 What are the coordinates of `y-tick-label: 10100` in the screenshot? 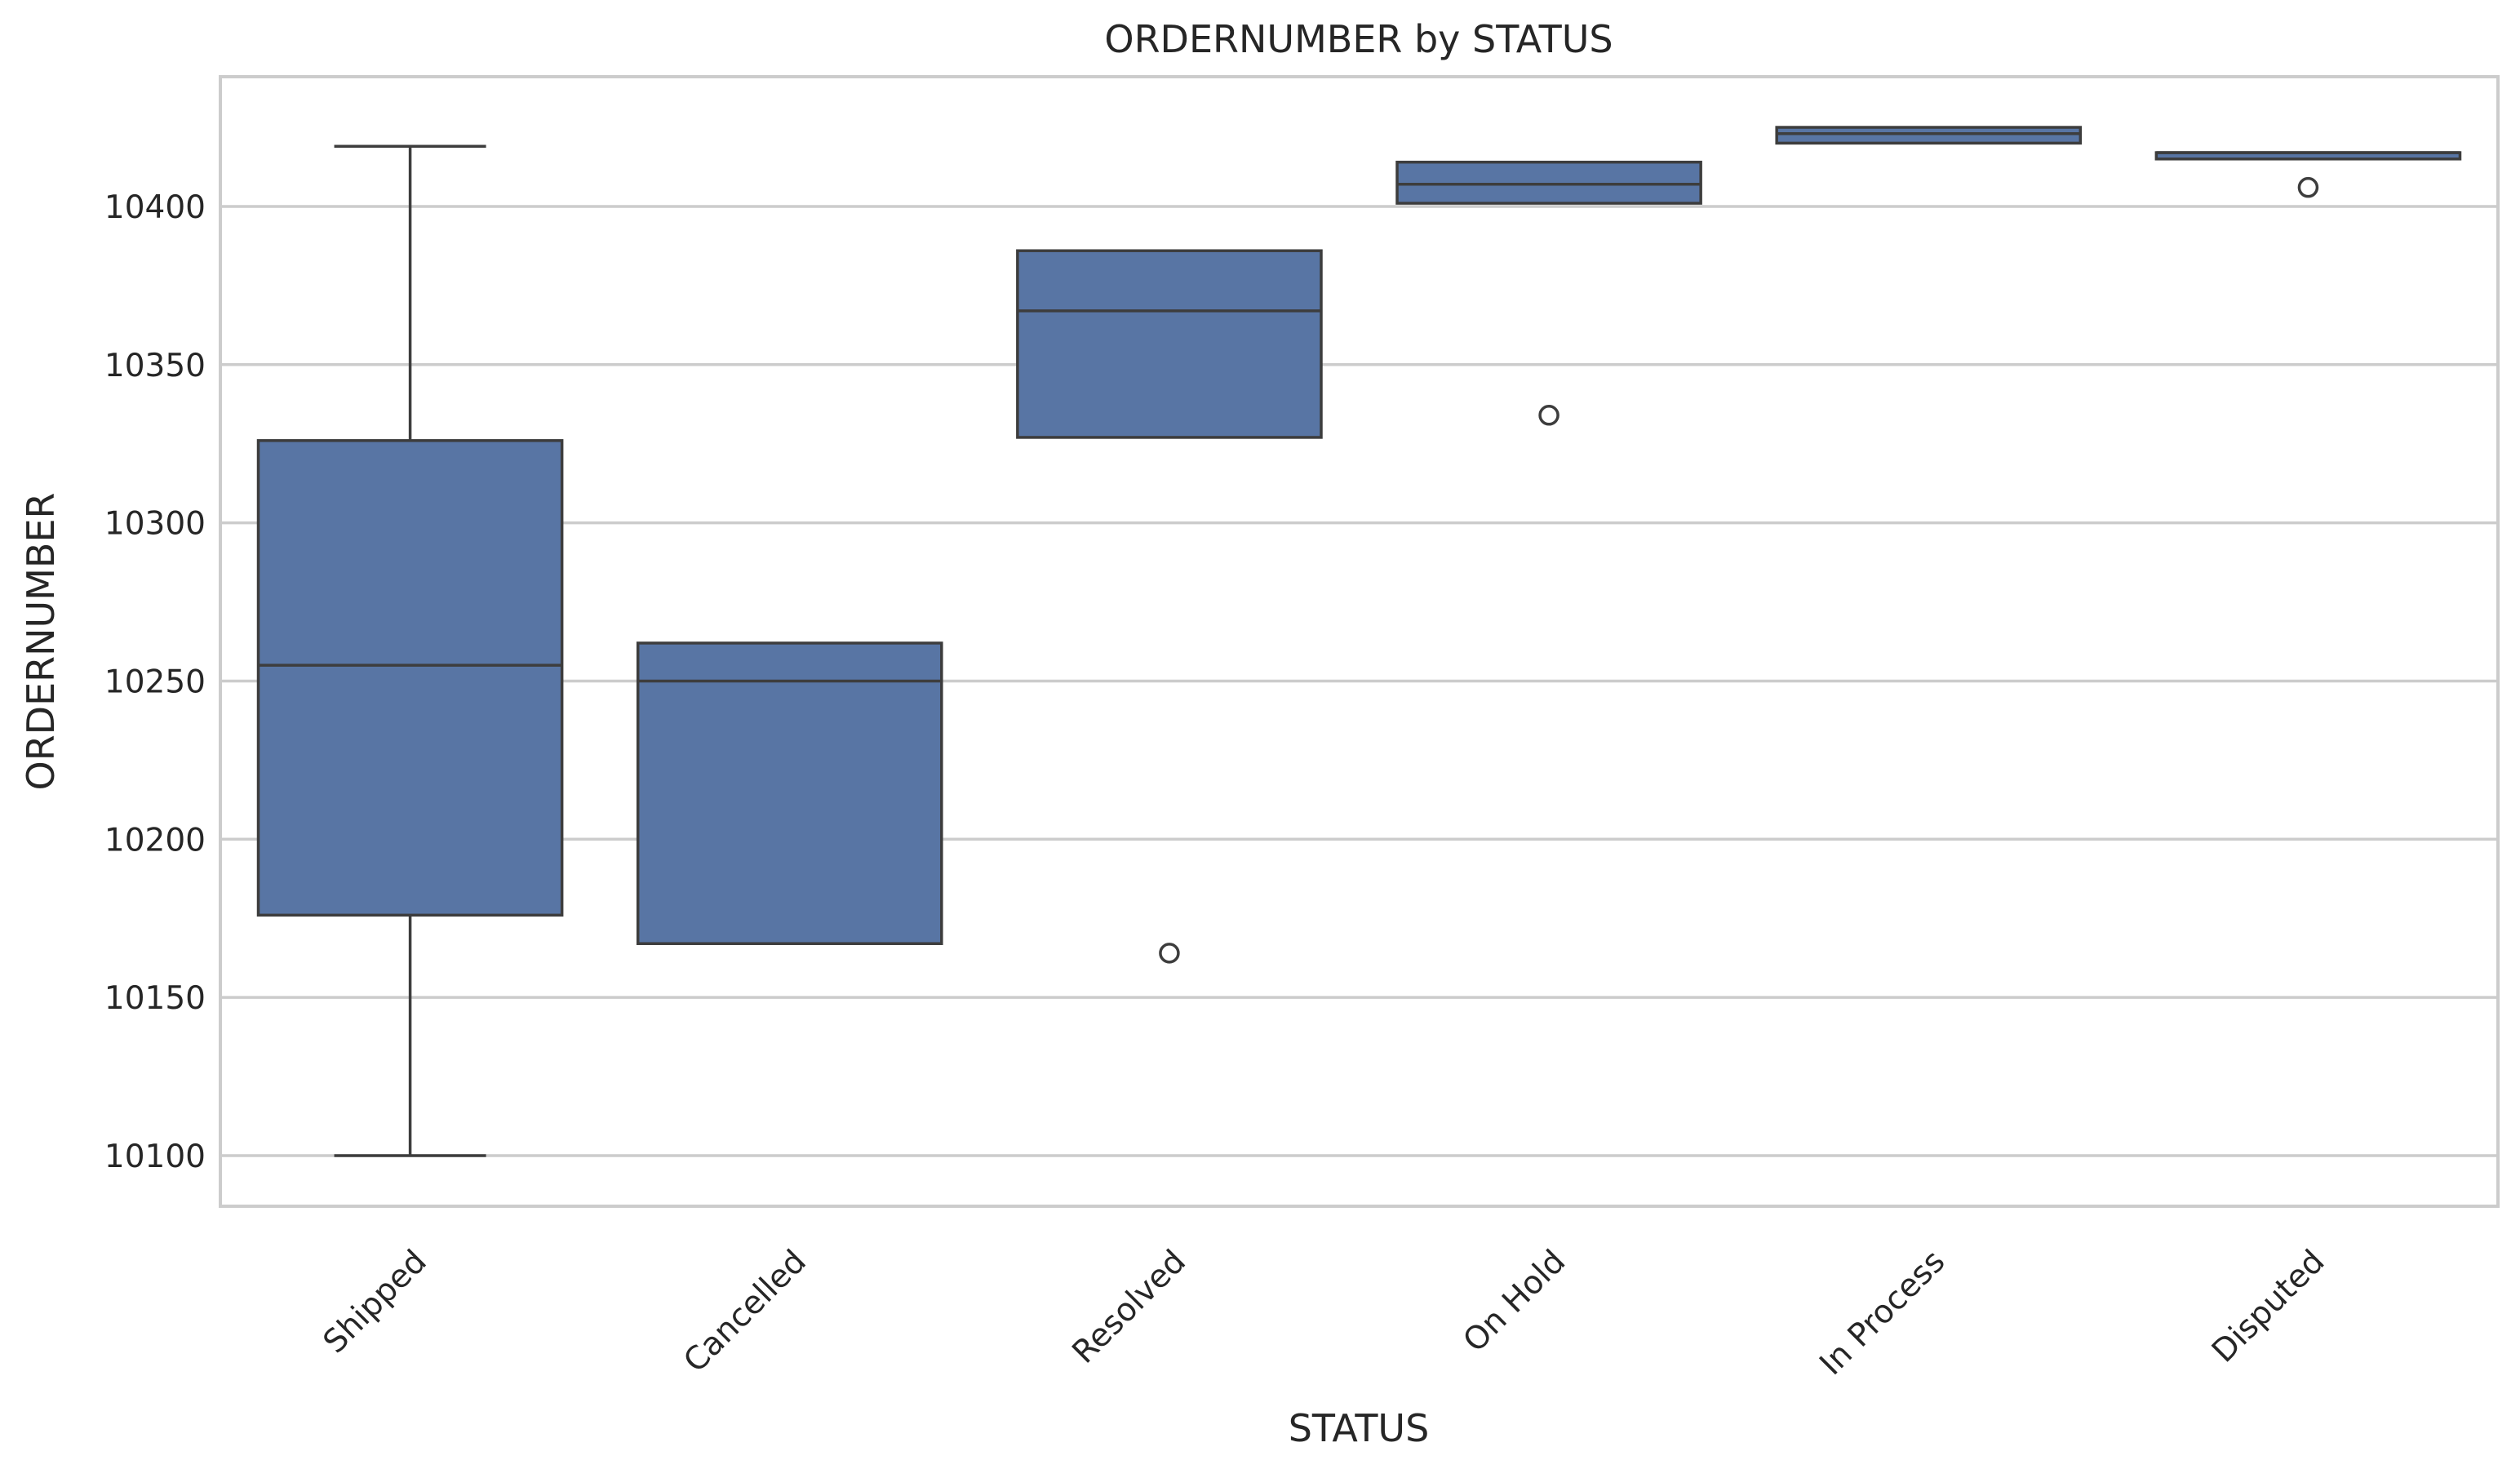 It's located at (155, 1156).